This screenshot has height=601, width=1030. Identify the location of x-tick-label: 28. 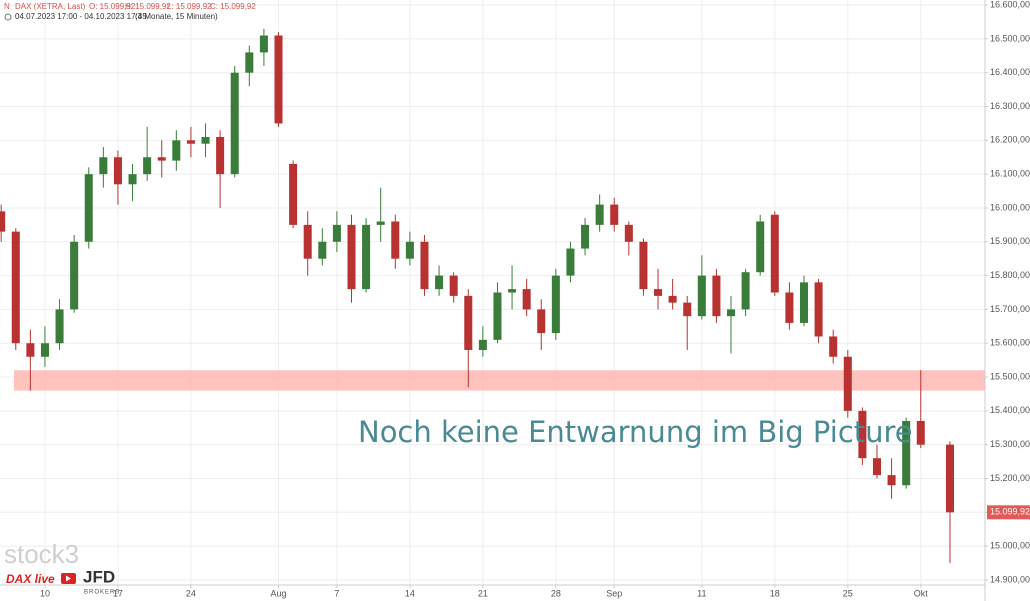
(556, 593).